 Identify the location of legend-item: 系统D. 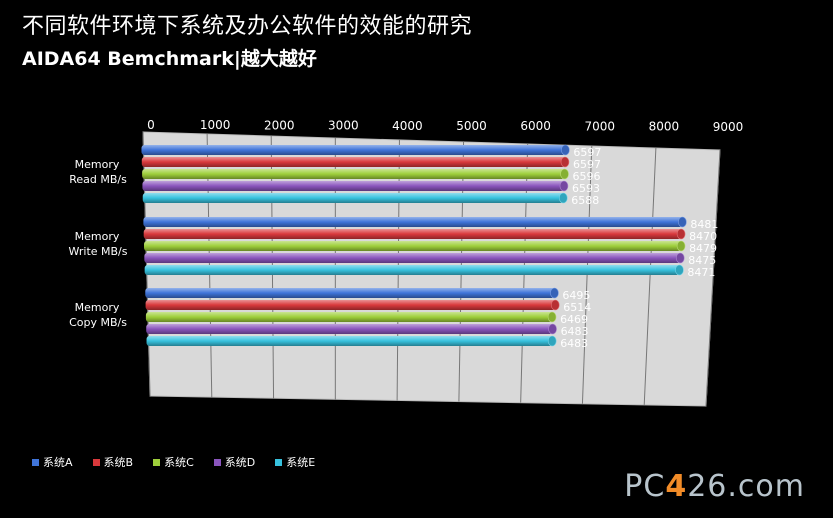
(234, 462).